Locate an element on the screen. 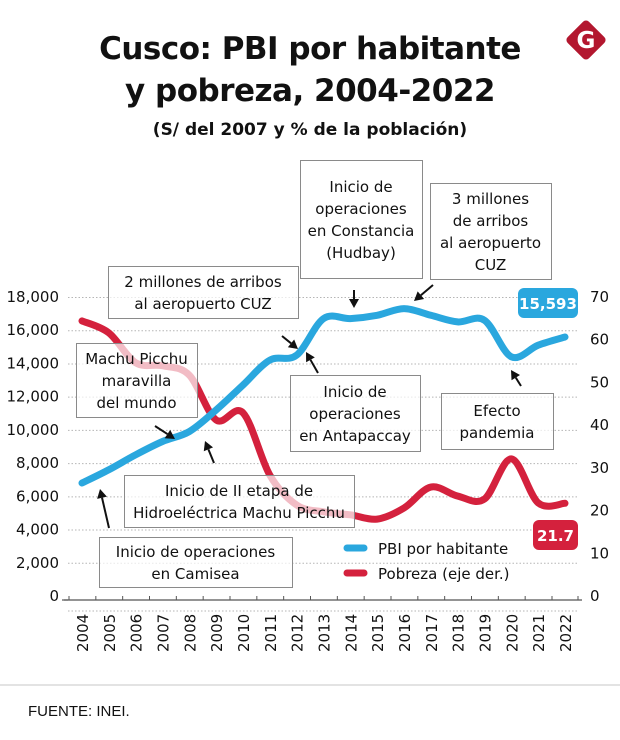  legend-item-pbi: PBI por habitante is located at coordinates (425, 549).